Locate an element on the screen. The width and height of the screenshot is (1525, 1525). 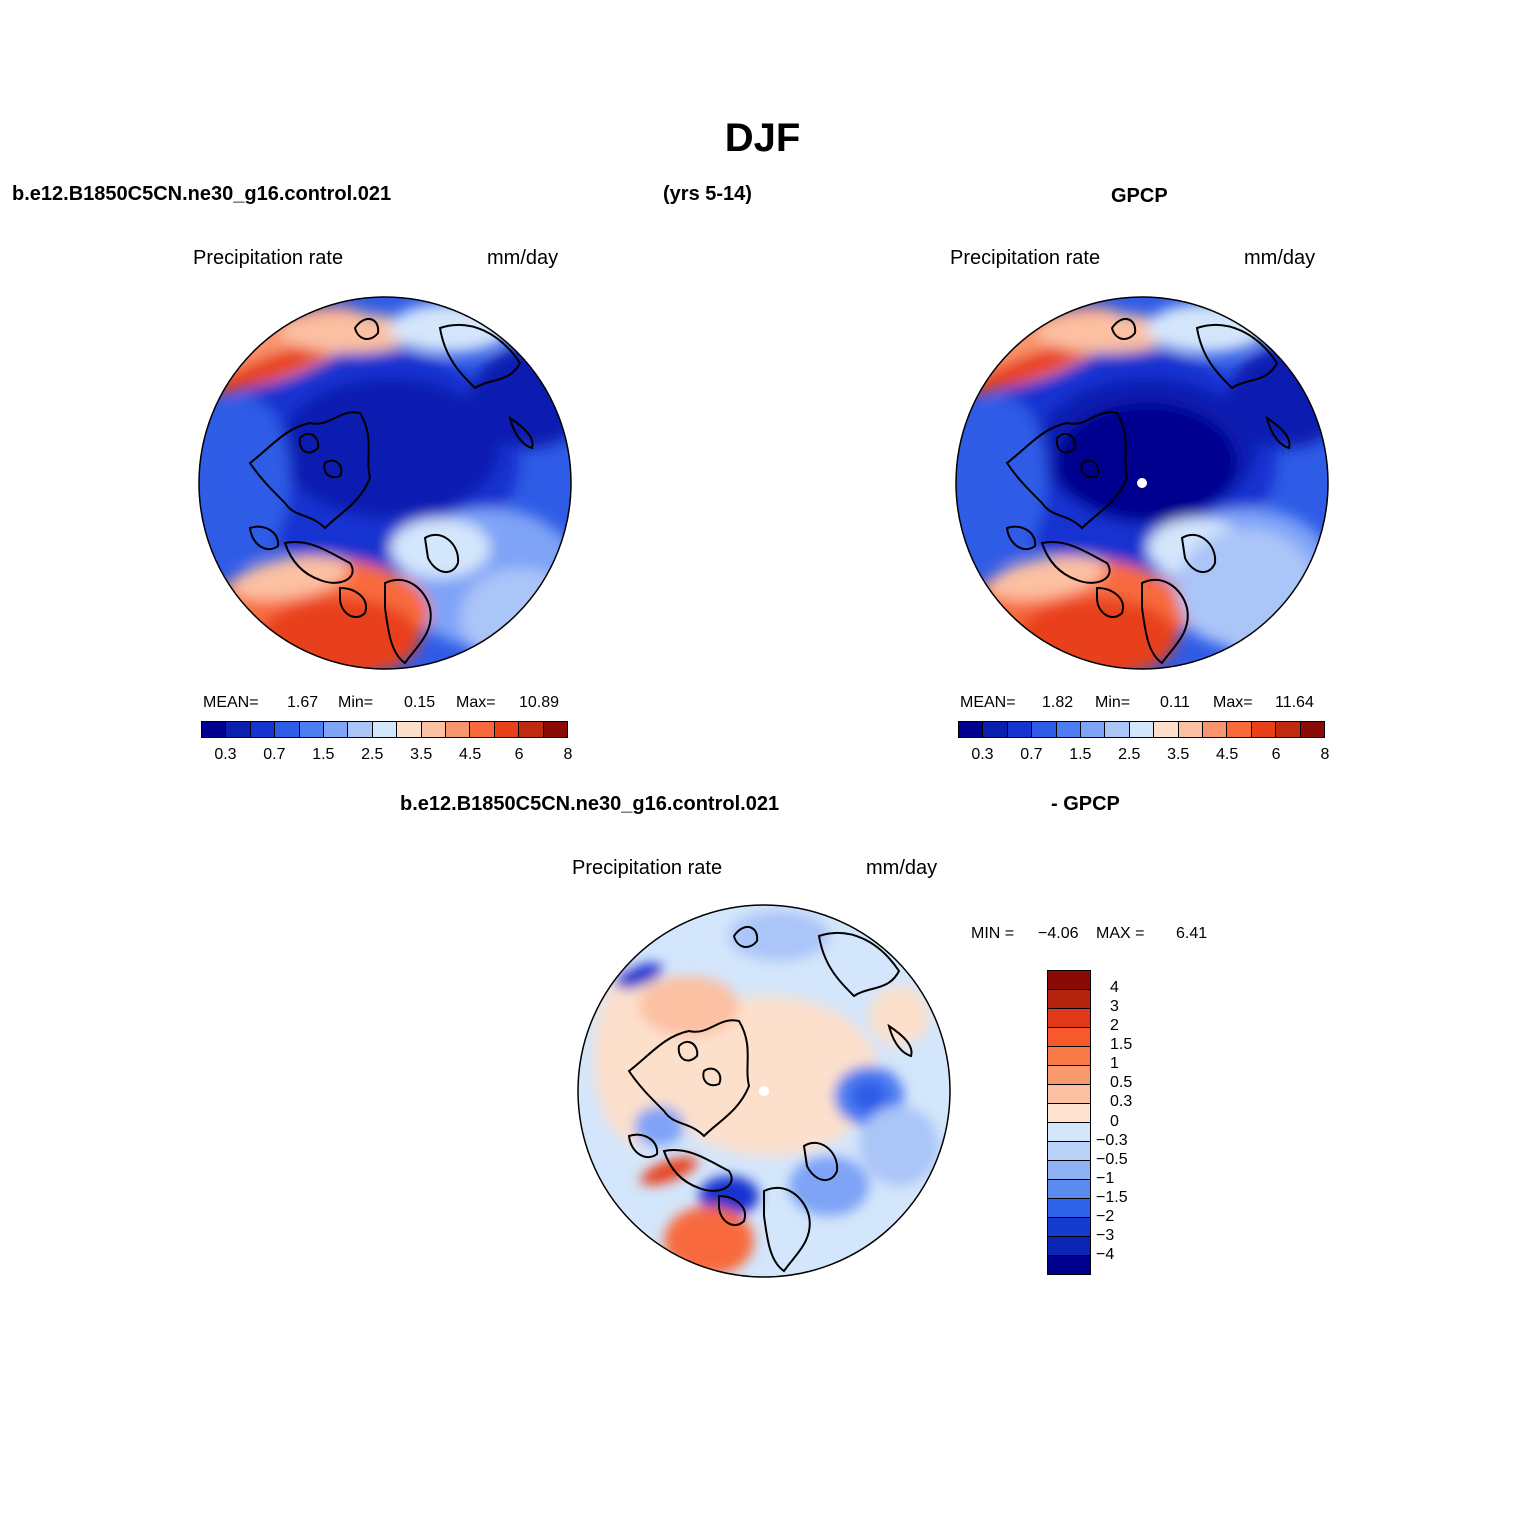
tr-min-value: 0.11 is located at coordinates (1175, 702).